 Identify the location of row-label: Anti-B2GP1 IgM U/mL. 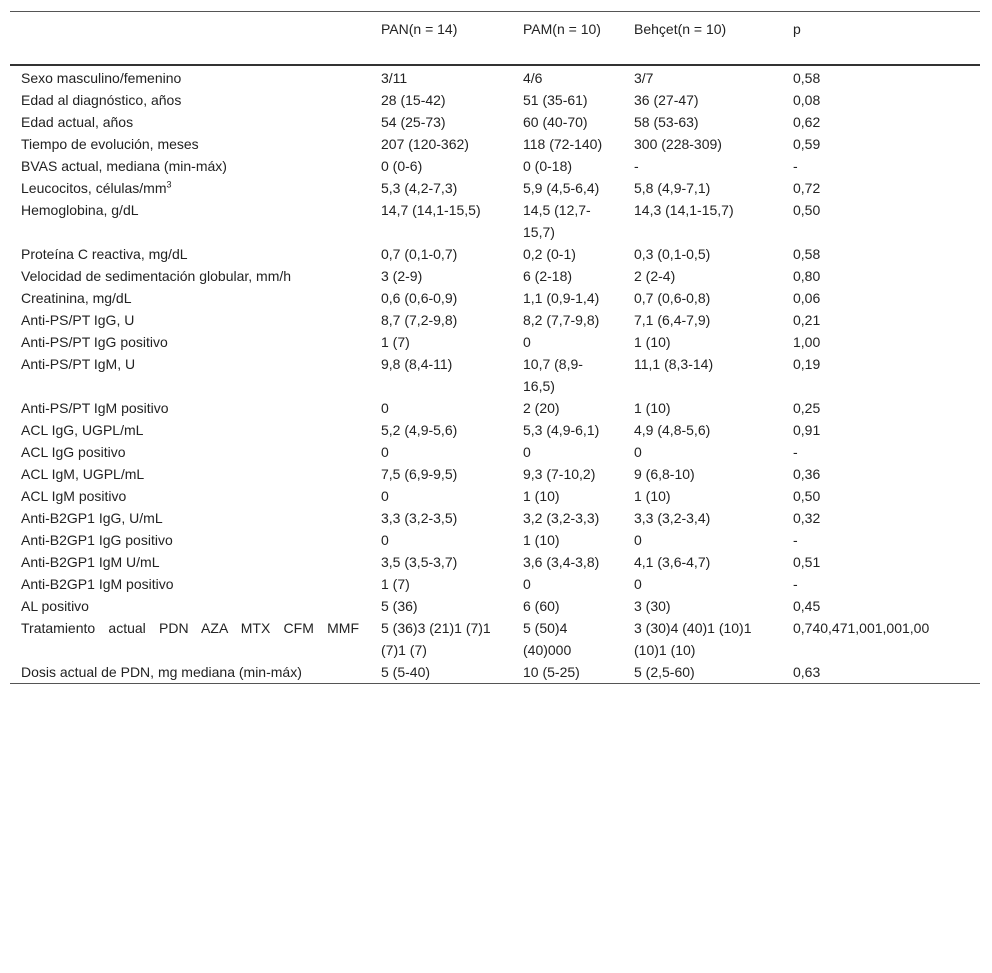
(90, 562).